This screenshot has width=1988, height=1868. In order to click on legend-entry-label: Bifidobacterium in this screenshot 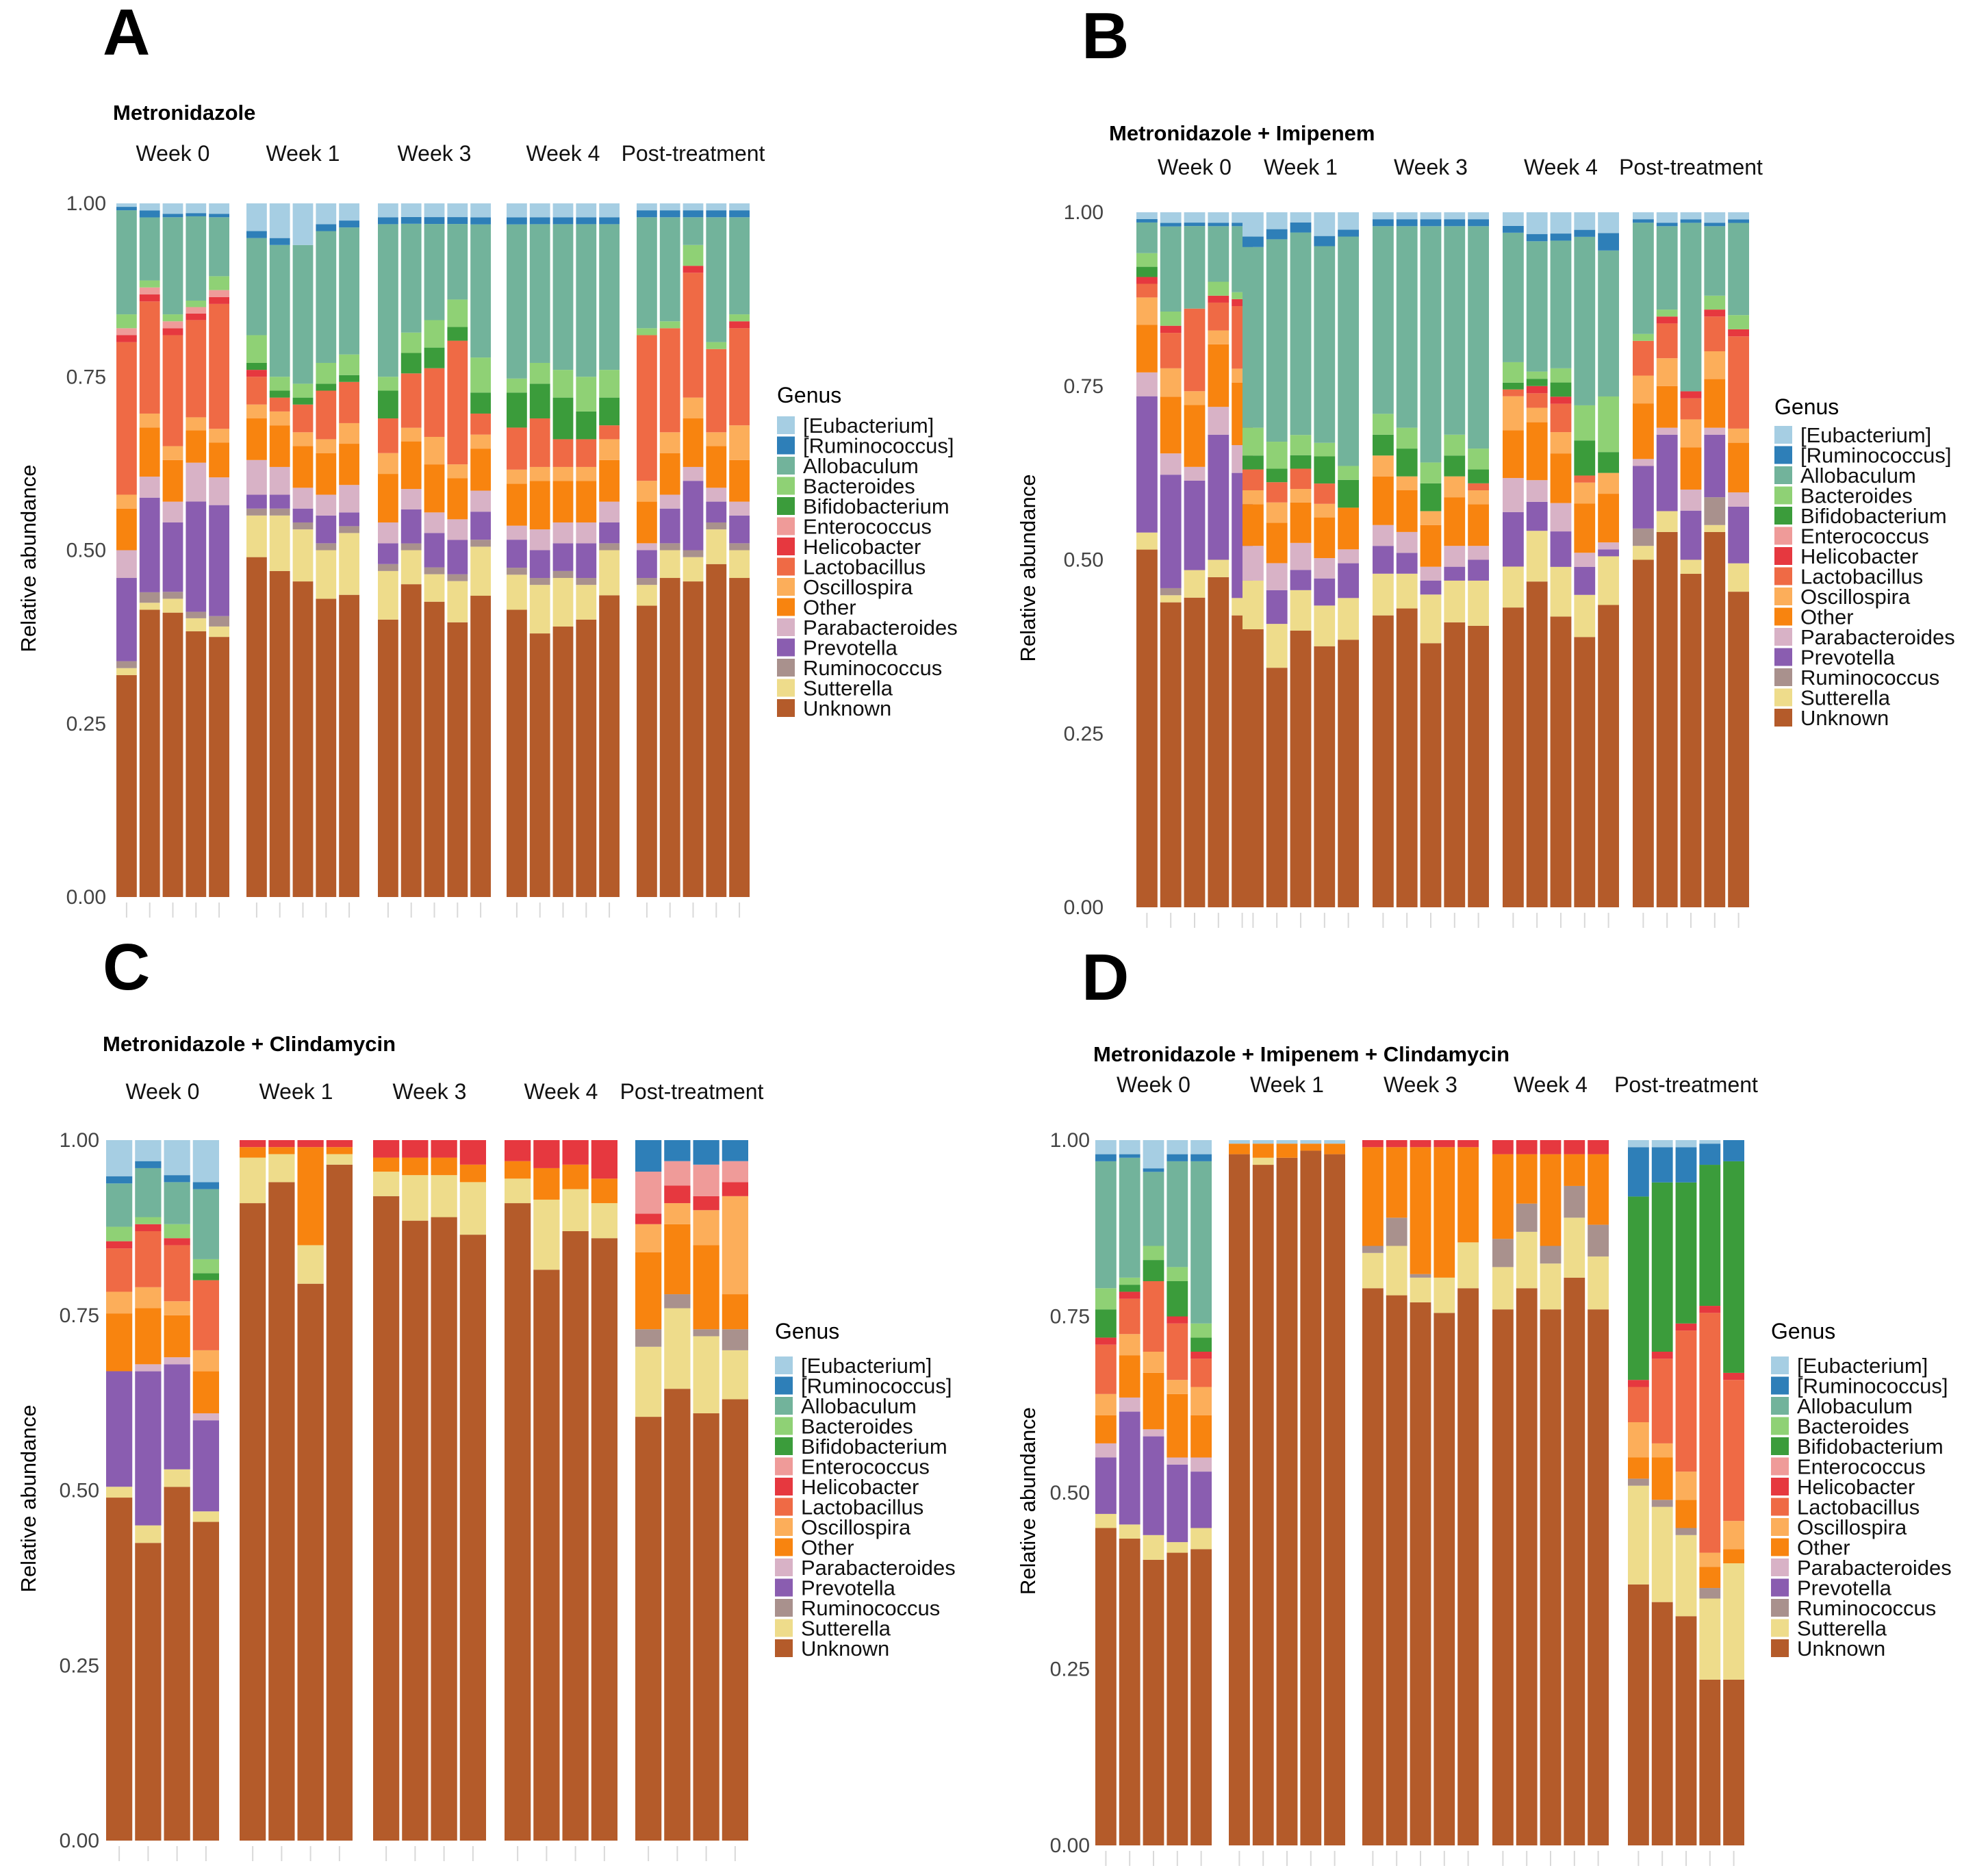, I will do `click(876, 506)`.